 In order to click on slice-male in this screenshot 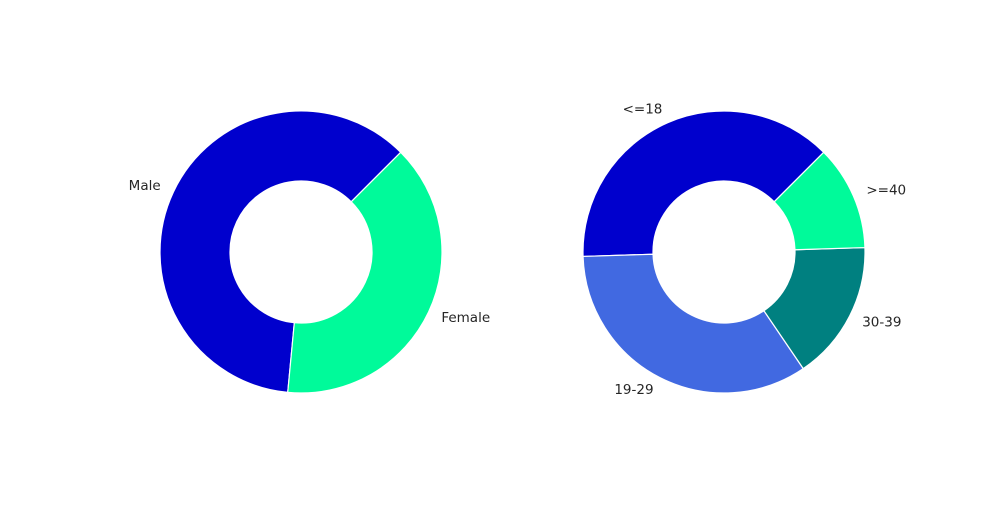, I will do `click(280, 252)`.